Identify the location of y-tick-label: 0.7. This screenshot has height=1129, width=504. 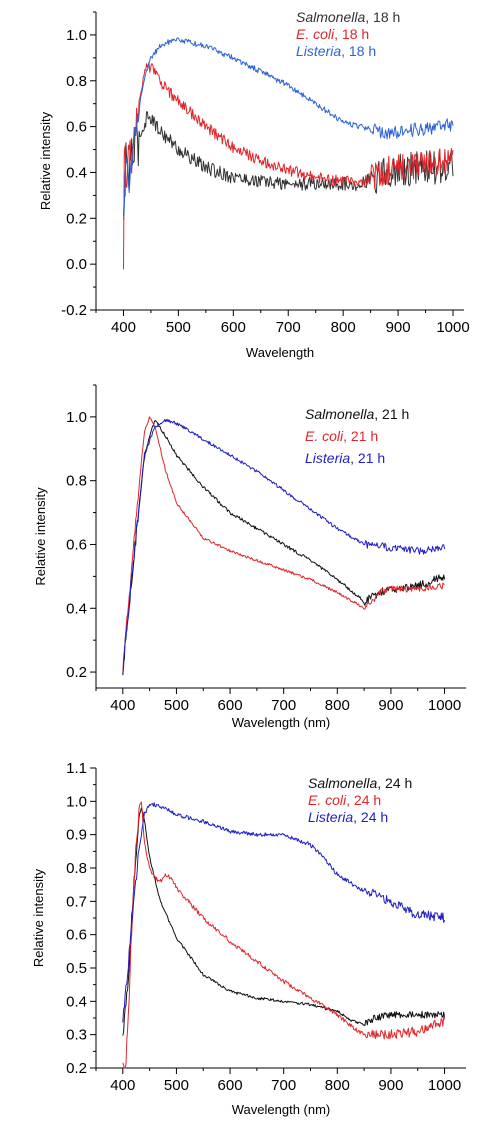
(76, 901).